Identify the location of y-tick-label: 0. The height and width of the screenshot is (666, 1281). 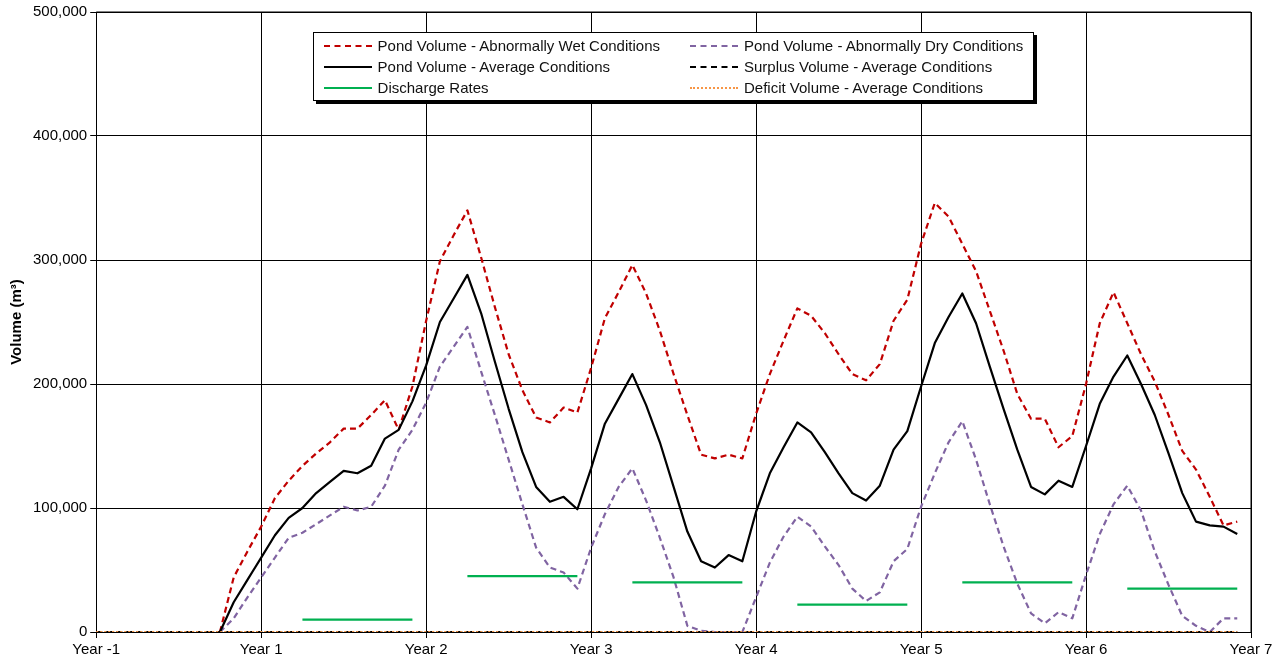
(83, 631).